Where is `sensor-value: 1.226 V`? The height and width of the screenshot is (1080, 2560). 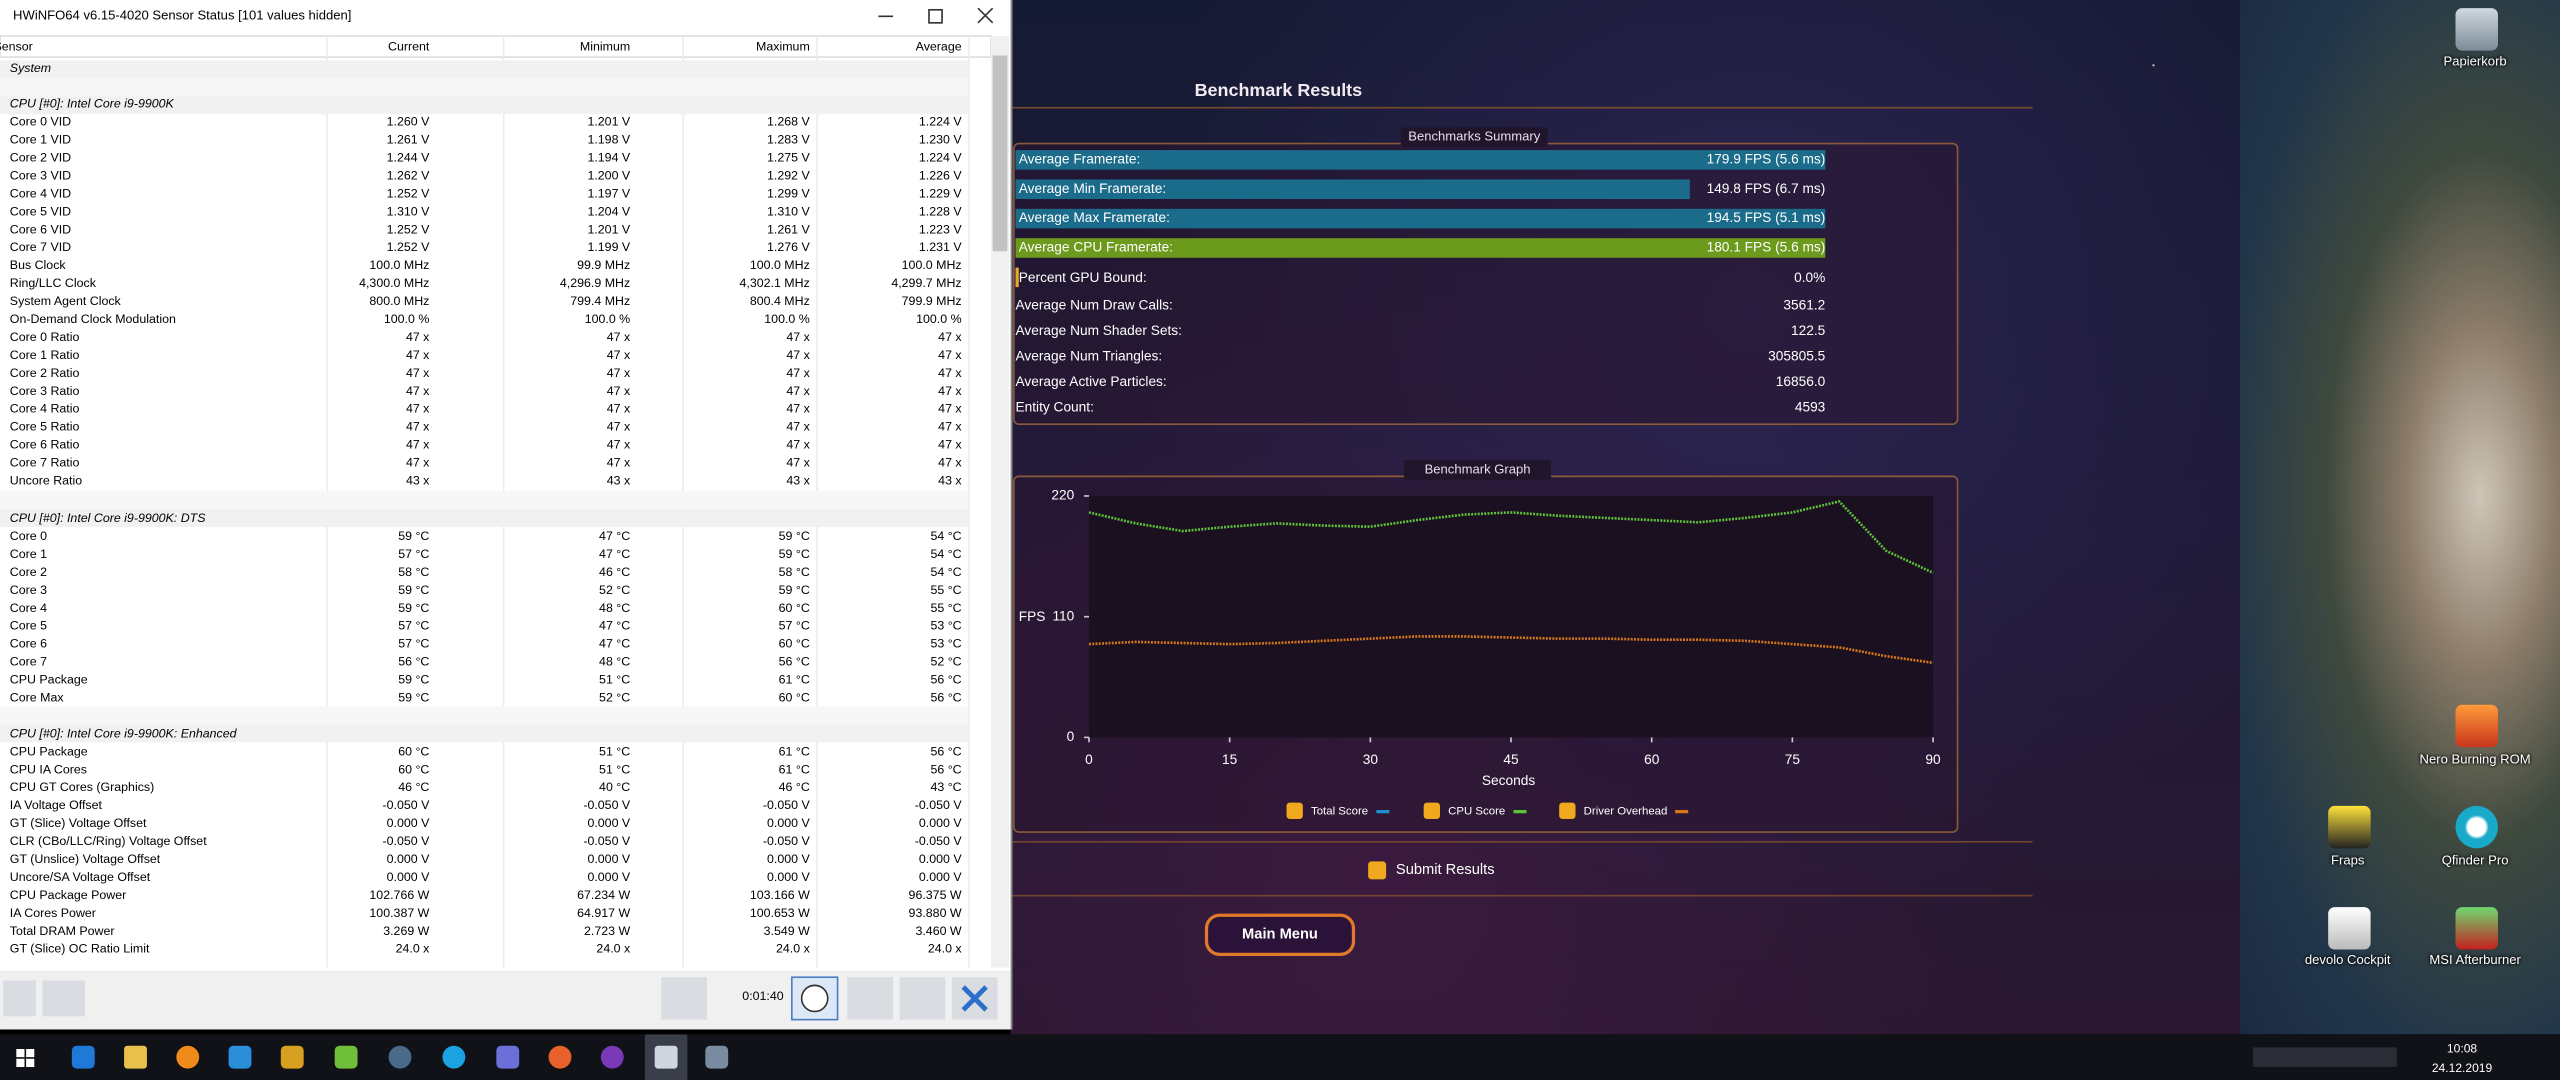
sensor-value: 1.226 V is located at coordinates (940, 175).